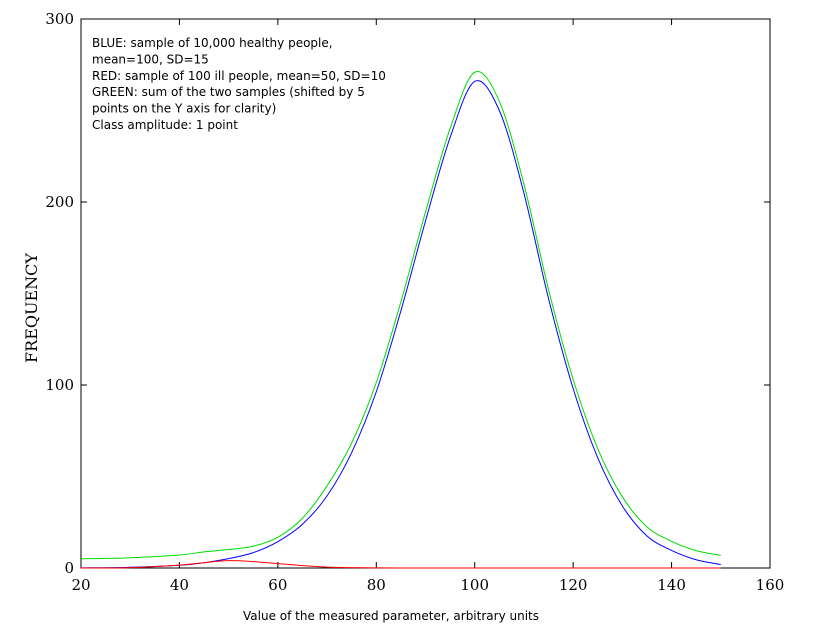 The height and width of the screenshot is (637, 828). Describe the element at coordinates (179, 585) in the screenshot. I see `x-tick-label: 40` at that location.